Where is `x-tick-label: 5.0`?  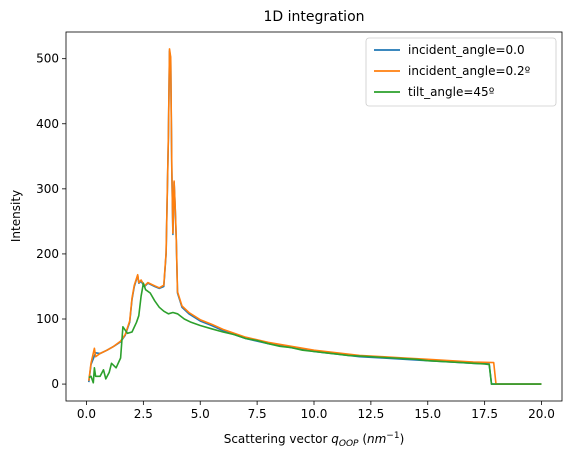
x-tick-label: 5.0 is located at coordinates (200, 414).